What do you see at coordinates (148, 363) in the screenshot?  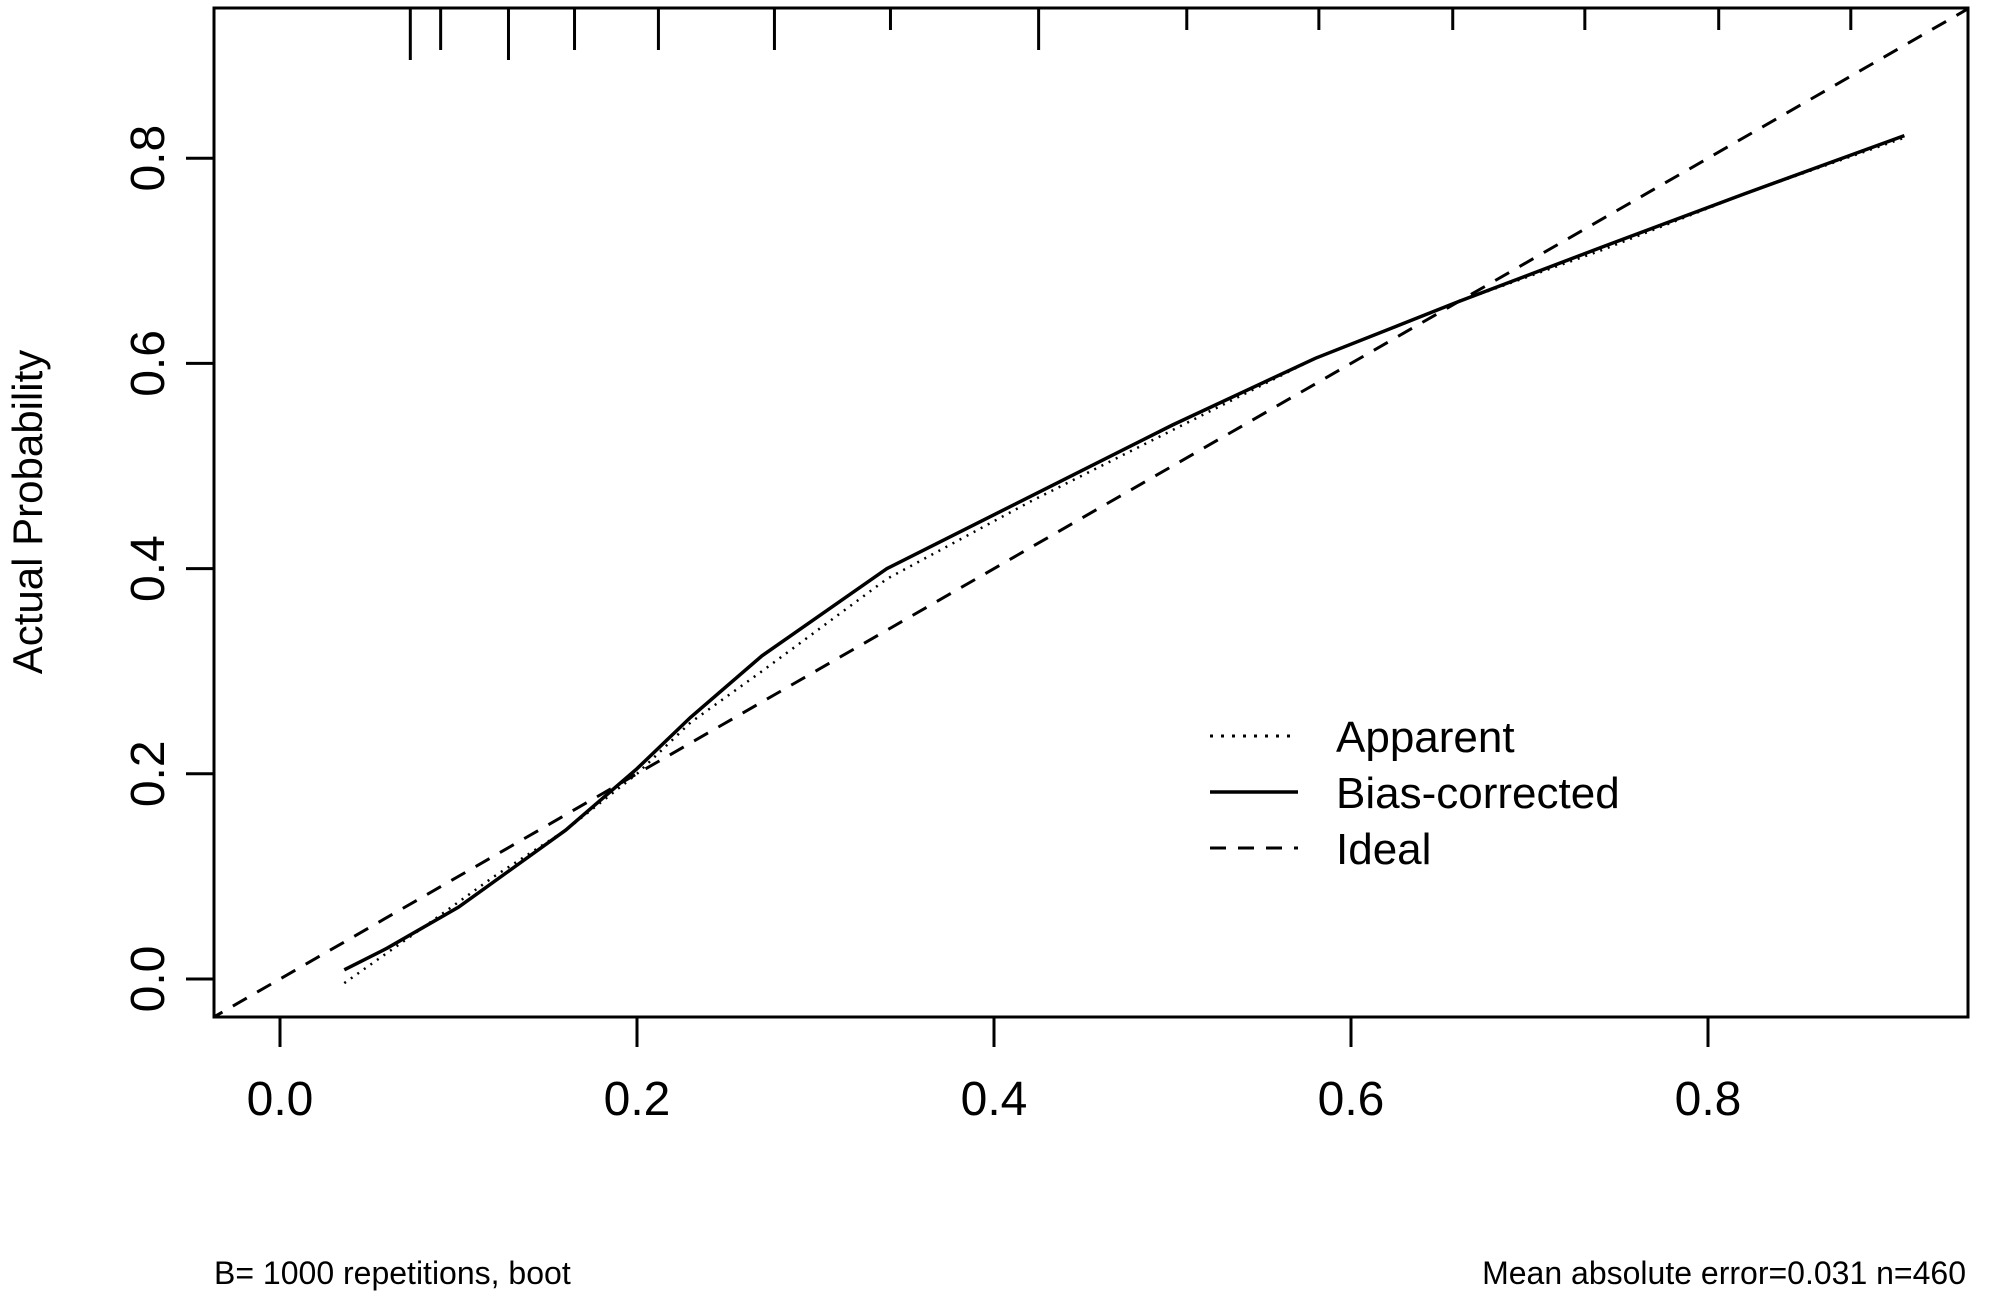 I see `y-tick-label-3: 0.6` at bounding box center [148, 363].